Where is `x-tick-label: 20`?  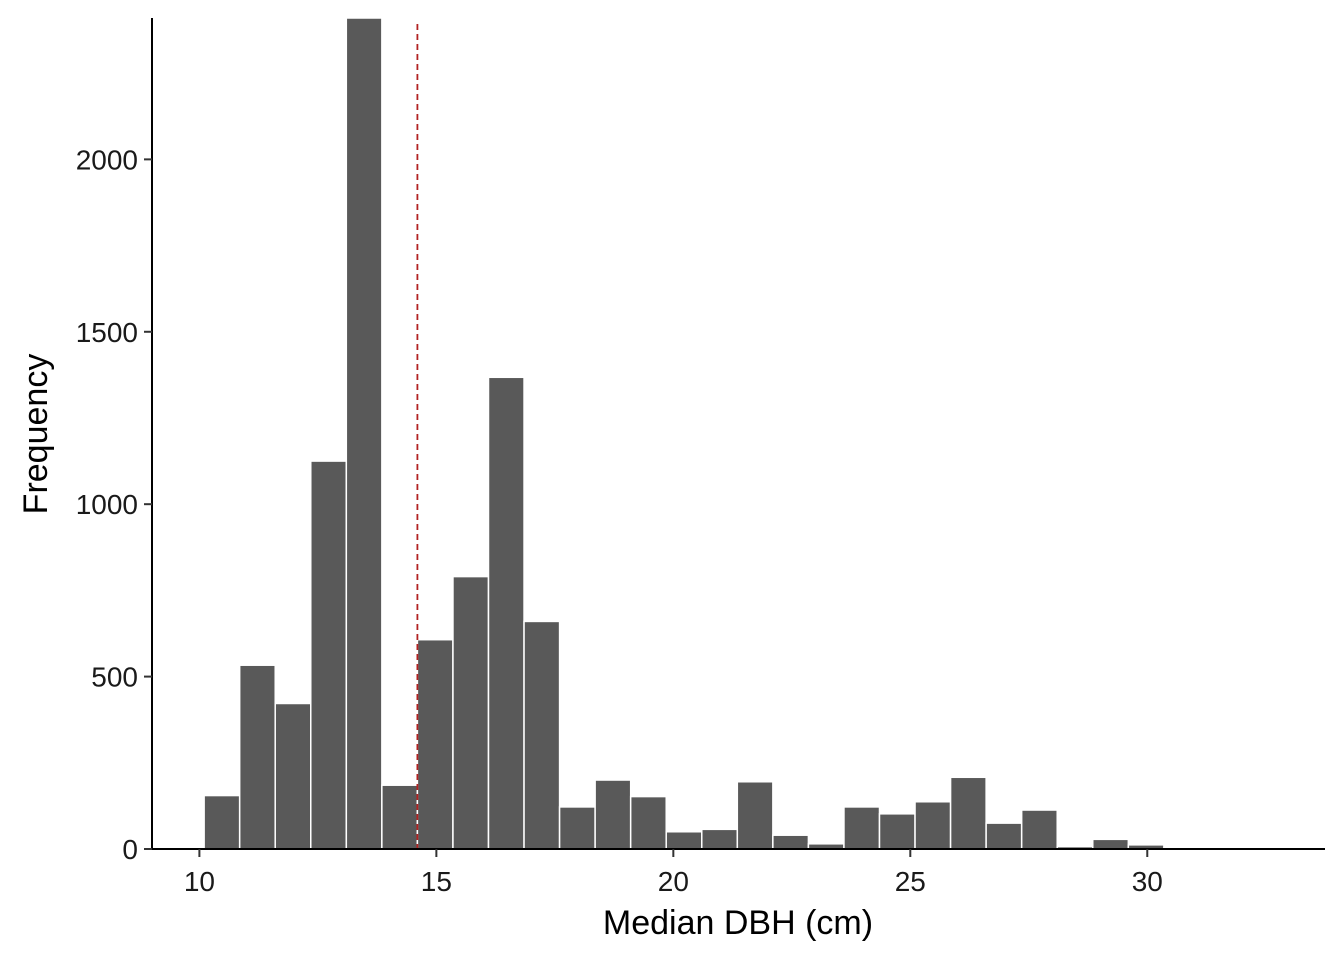
x-tick-label: 20 is located at coordinates (673, 881).